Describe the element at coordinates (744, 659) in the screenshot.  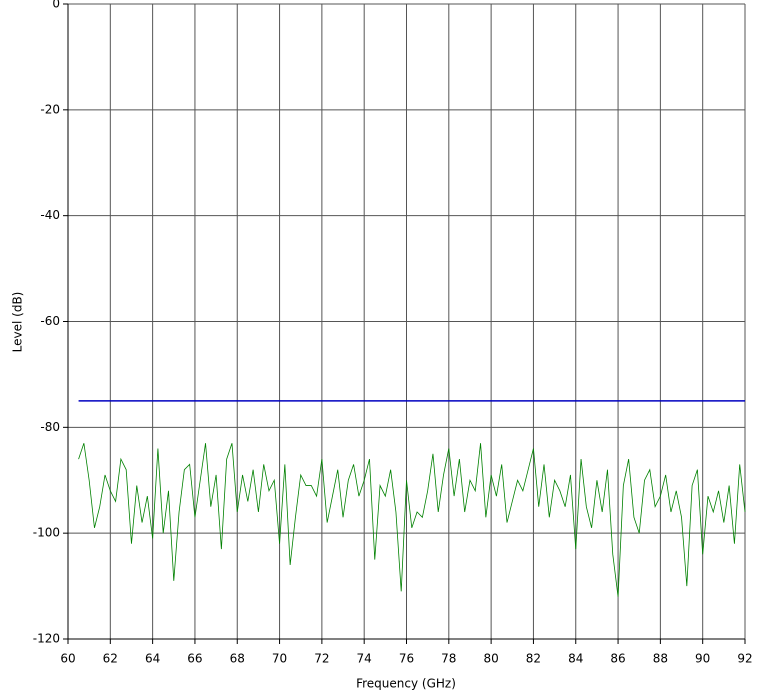
I see `x-tick-label: 92` at that location.